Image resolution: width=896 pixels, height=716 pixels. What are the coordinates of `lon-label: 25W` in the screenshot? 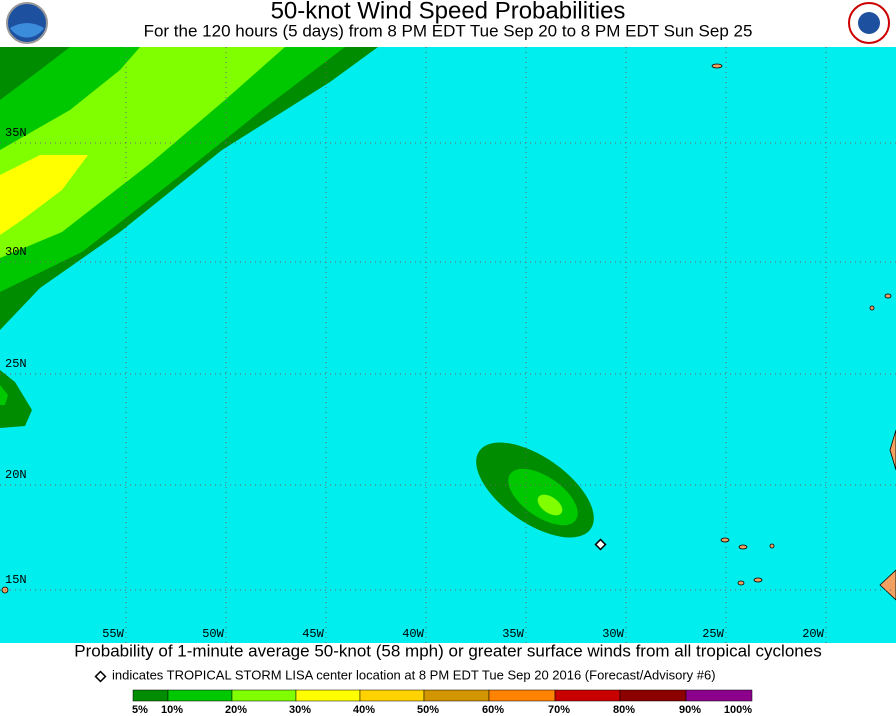 It's located at (713, 634).